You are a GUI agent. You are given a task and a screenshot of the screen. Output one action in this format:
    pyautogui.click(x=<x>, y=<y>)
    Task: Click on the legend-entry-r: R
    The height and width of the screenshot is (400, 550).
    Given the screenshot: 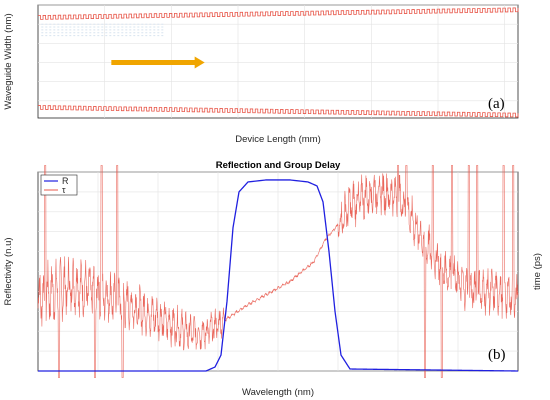 What is the action you would take?
    pyautogui.click(x=65, y=181)
    